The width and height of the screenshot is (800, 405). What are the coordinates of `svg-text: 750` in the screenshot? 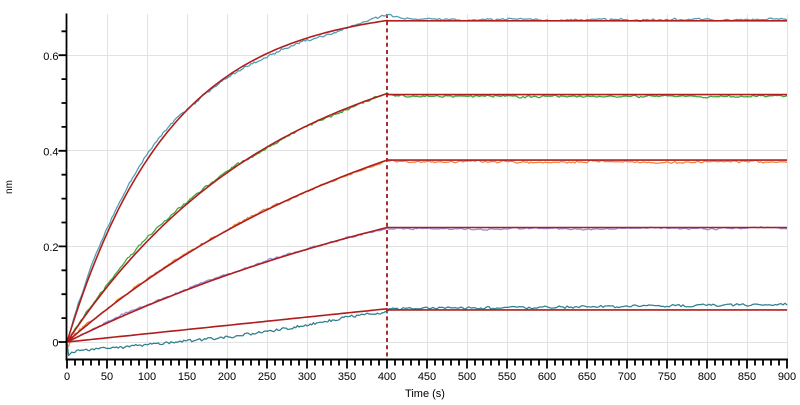 It's located at (667, 377).